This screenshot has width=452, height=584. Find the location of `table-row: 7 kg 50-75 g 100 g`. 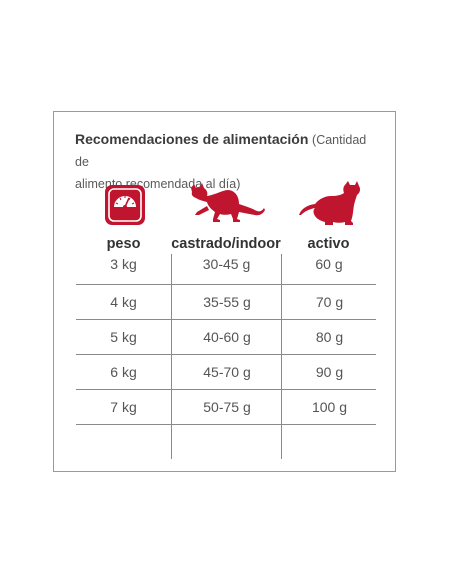

table-row: 7 kg 50-75 g 100 g is located at coordinates (226, 407).